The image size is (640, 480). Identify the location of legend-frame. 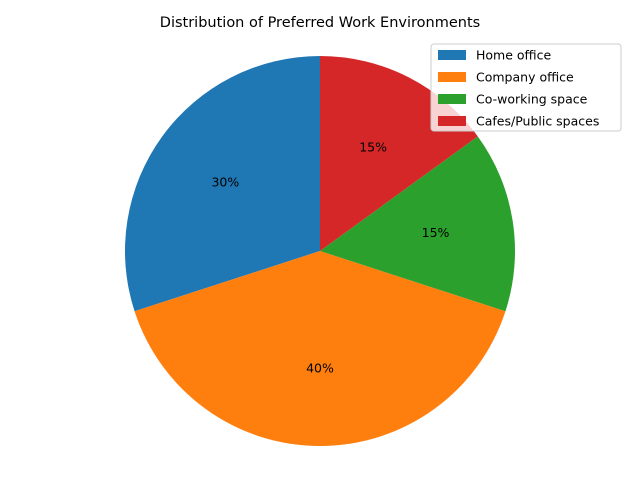
(526, 87).